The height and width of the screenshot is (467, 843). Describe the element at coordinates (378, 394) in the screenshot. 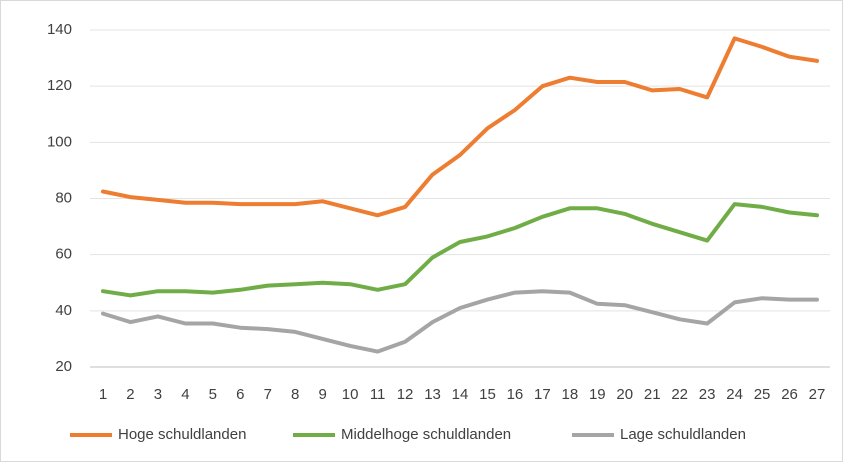

I see `x-tick-label: 11` at that location.